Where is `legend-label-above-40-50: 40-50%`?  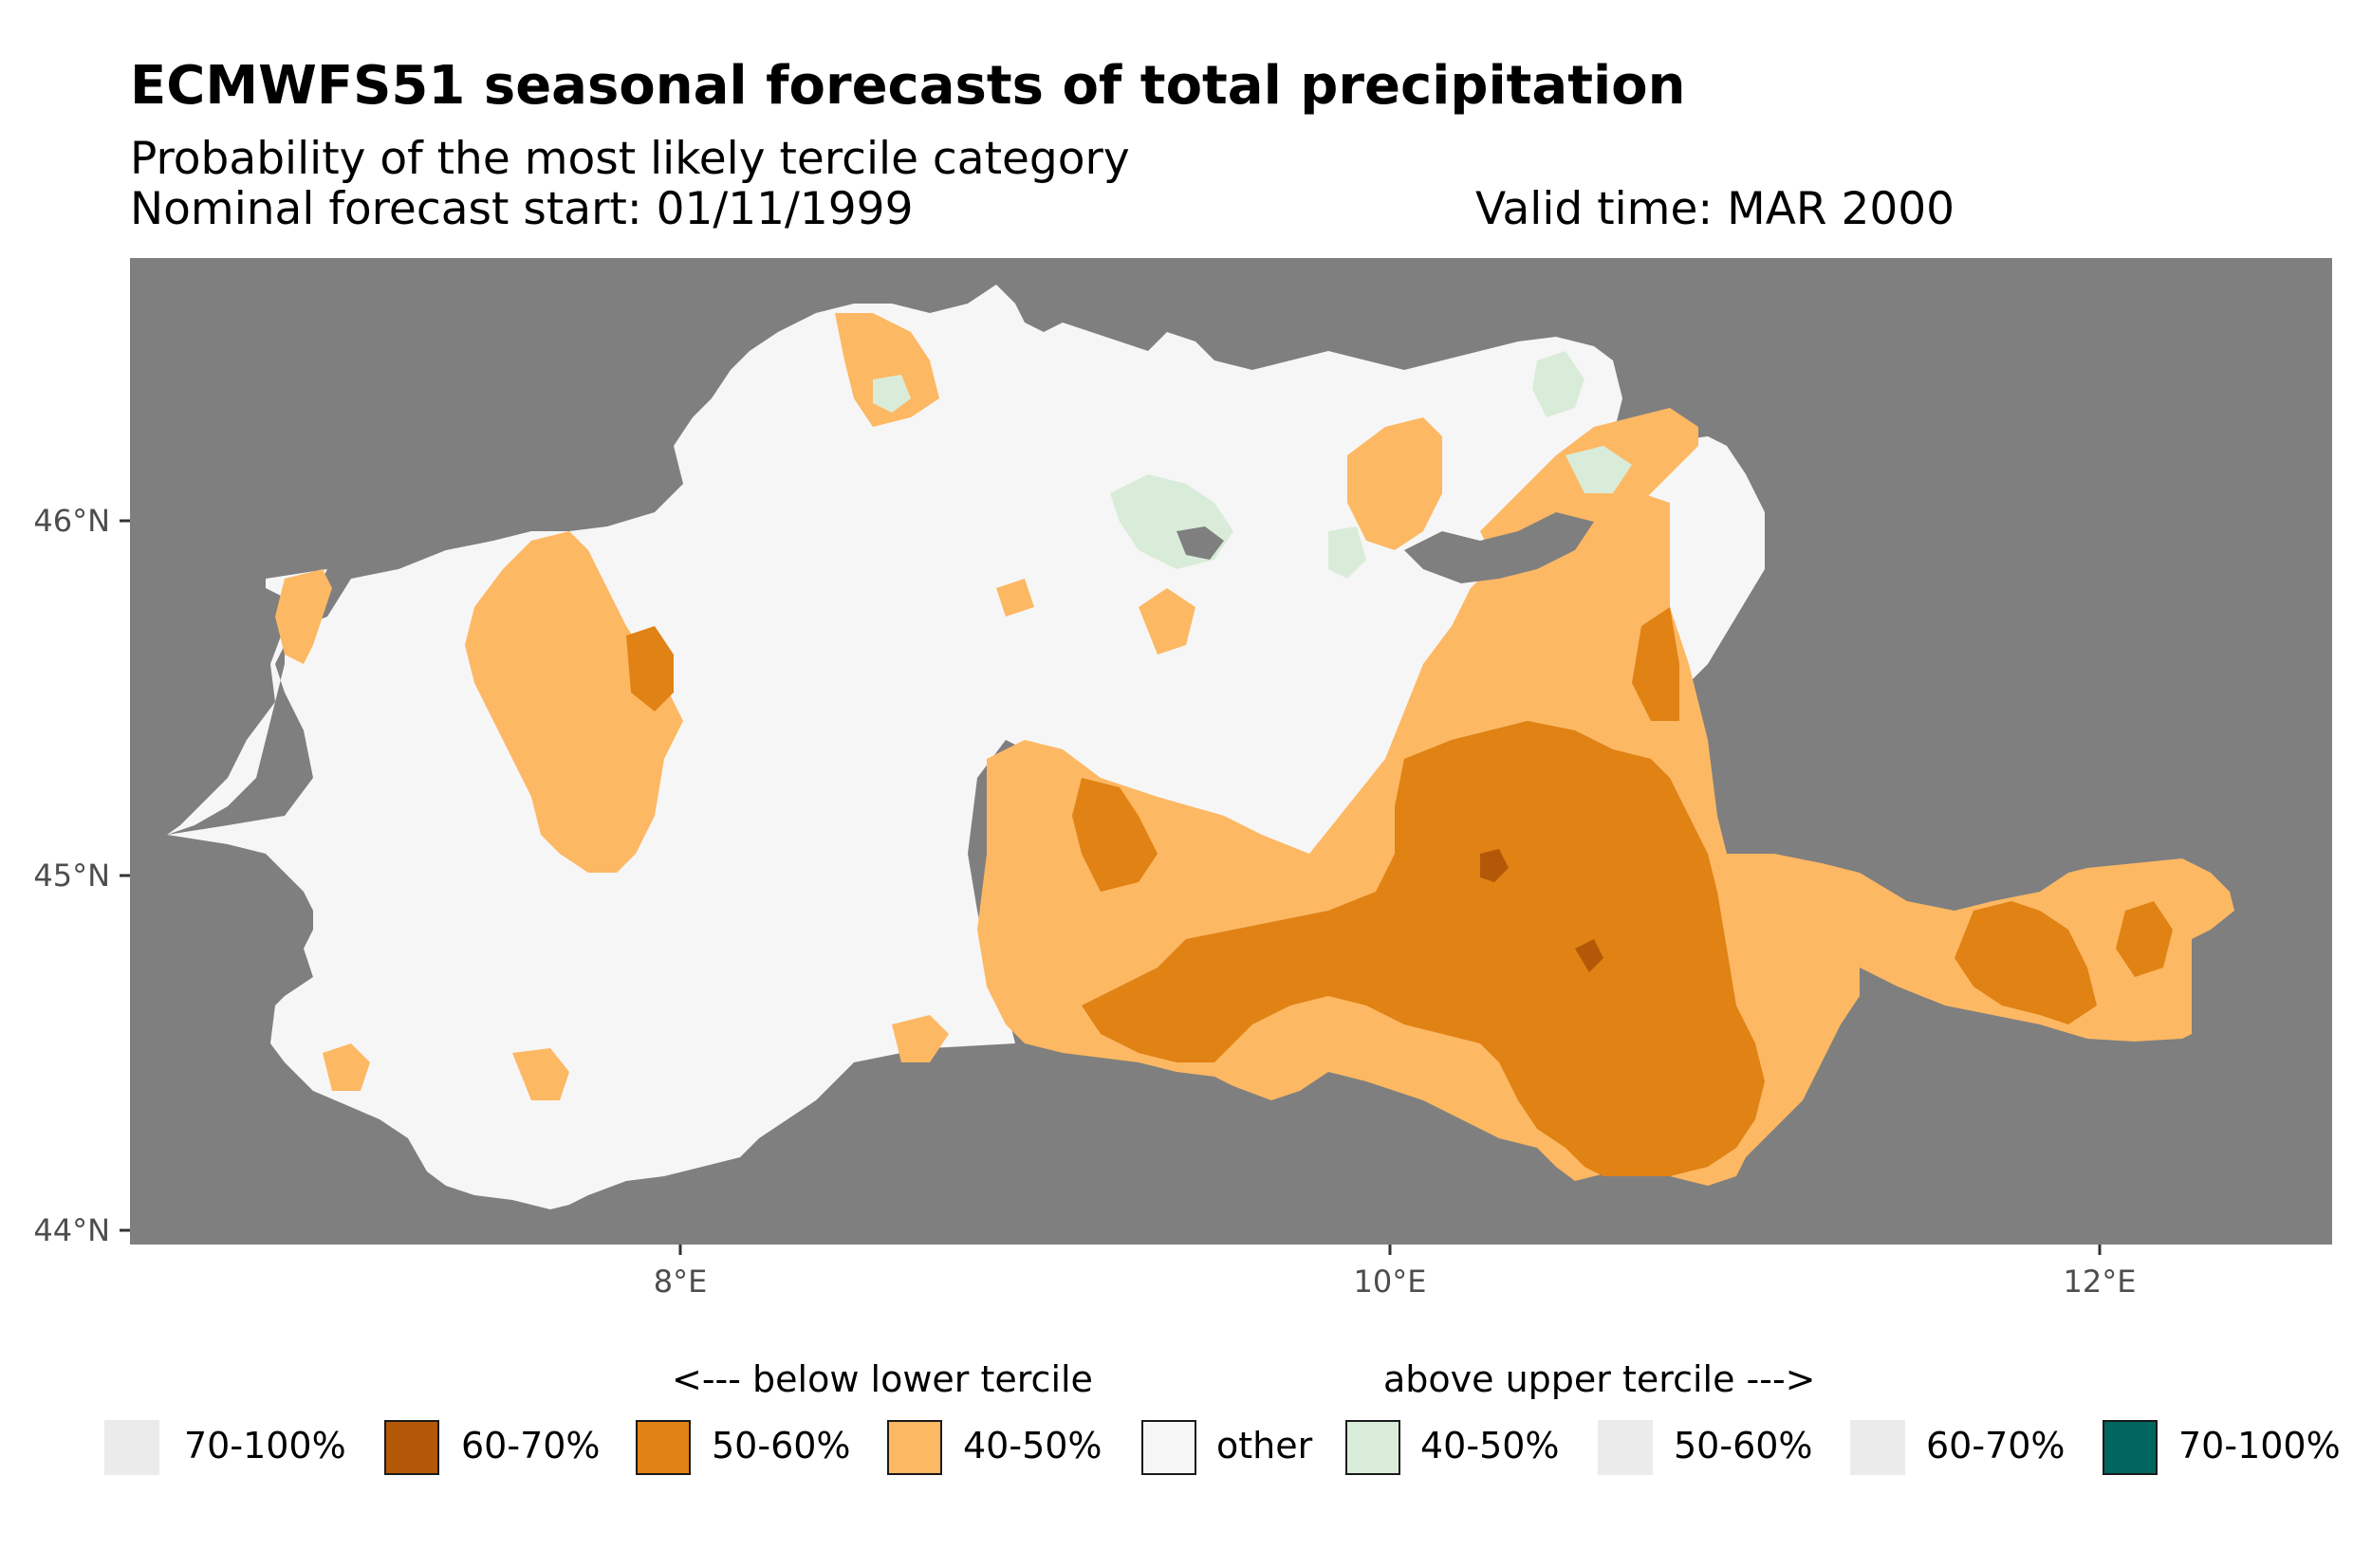 legend-label-above-40-50: 40-50% is located at coordinates (1490, 1446).